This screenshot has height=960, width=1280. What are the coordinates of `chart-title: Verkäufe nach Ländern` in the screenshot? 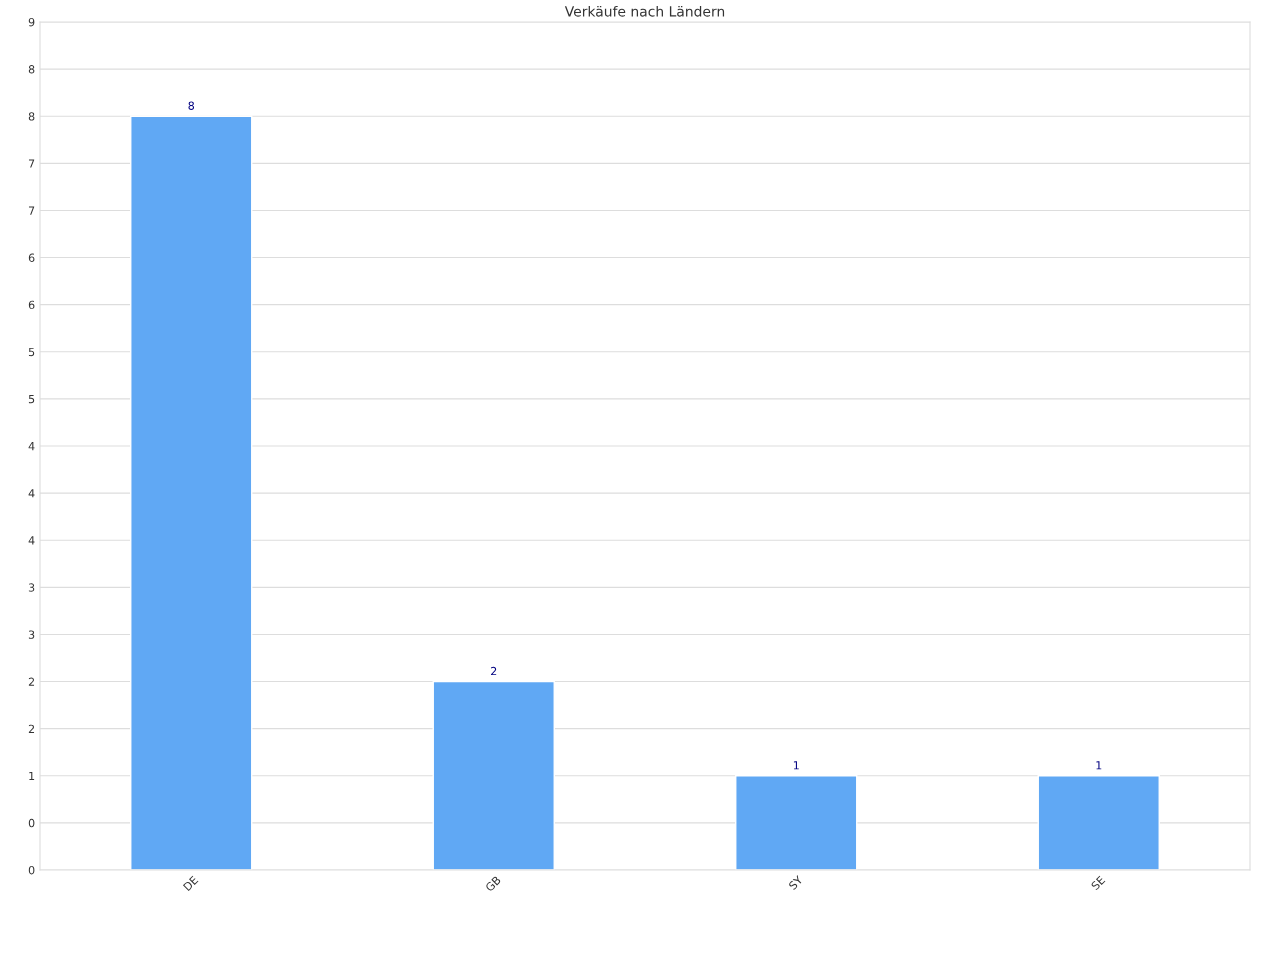 It's located at (644, 11).